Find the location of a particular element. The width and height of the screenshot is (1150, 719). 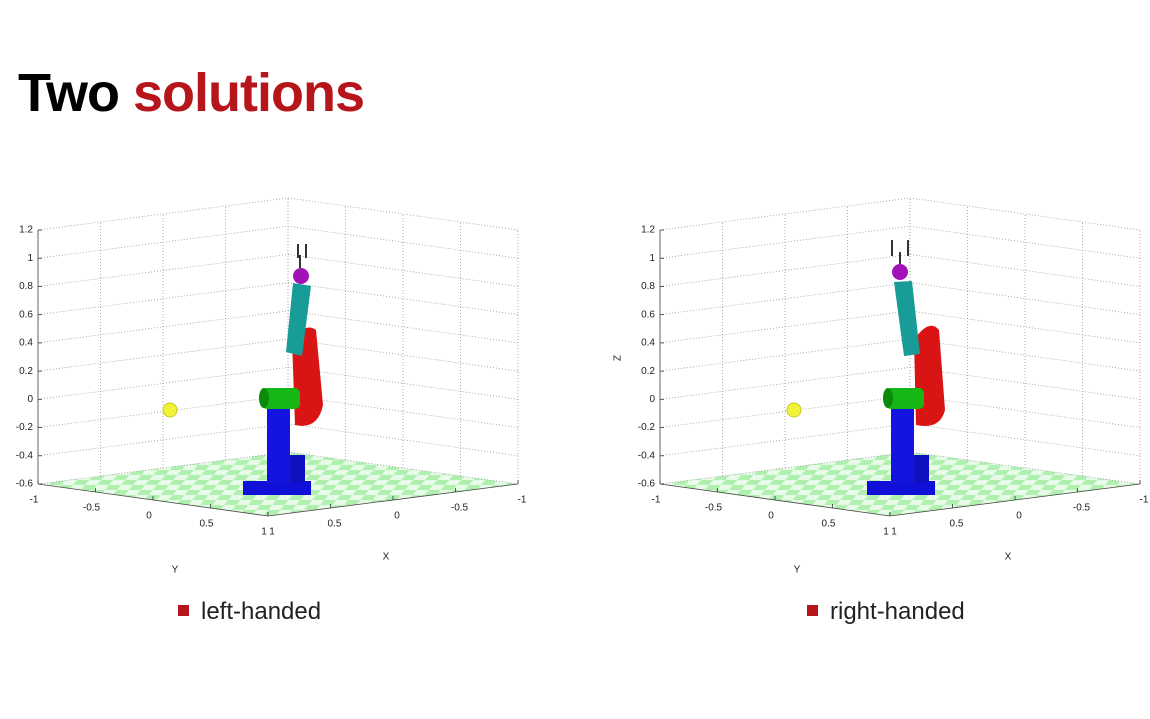

robot-left is located at coordinates (242, 369).